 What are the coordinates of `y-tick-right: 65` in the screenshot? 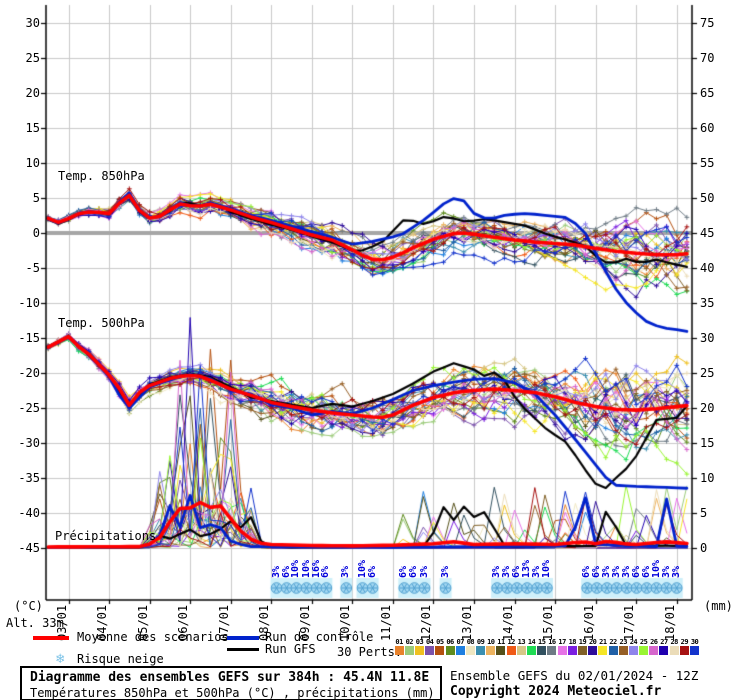 It's located at (707, 93).